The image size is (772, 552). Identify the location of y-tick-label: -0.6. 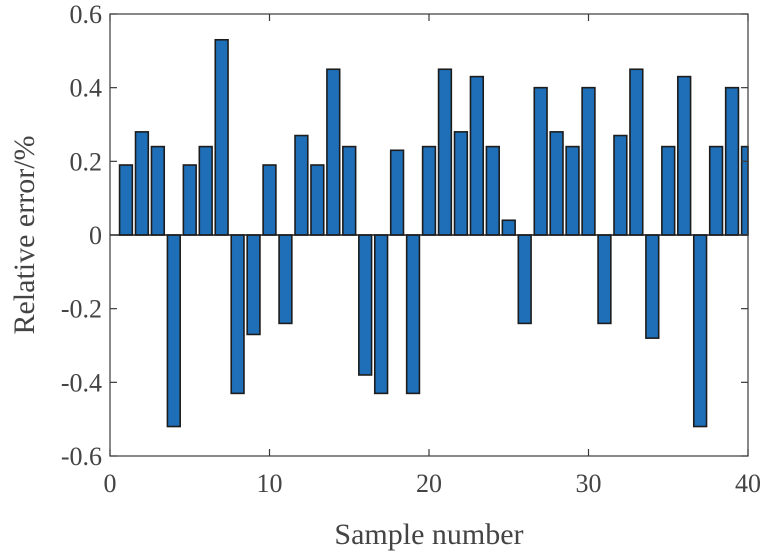
(81, 456).